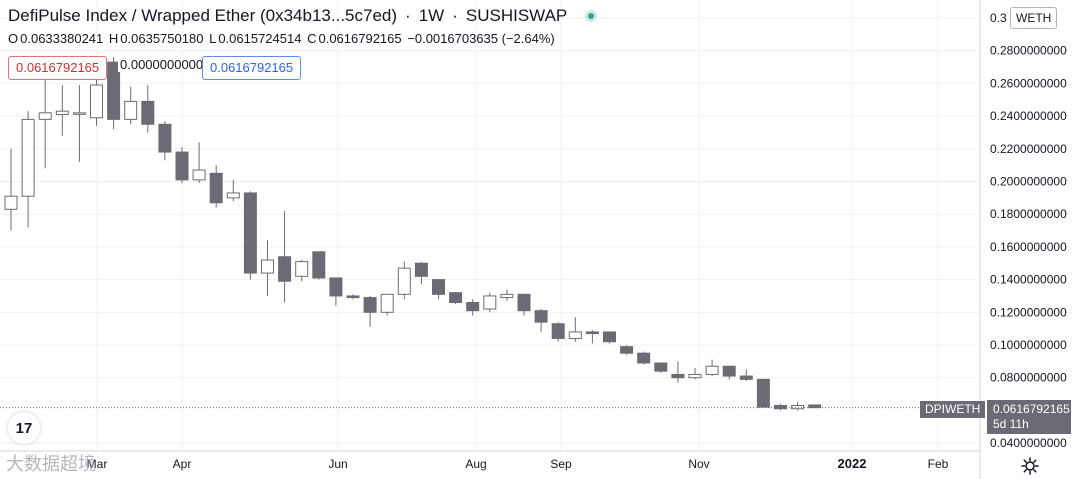 This screenshot has width=1080, height=479. I want to click on price-tick-label: 0.2400000000, so click(1028, 116).